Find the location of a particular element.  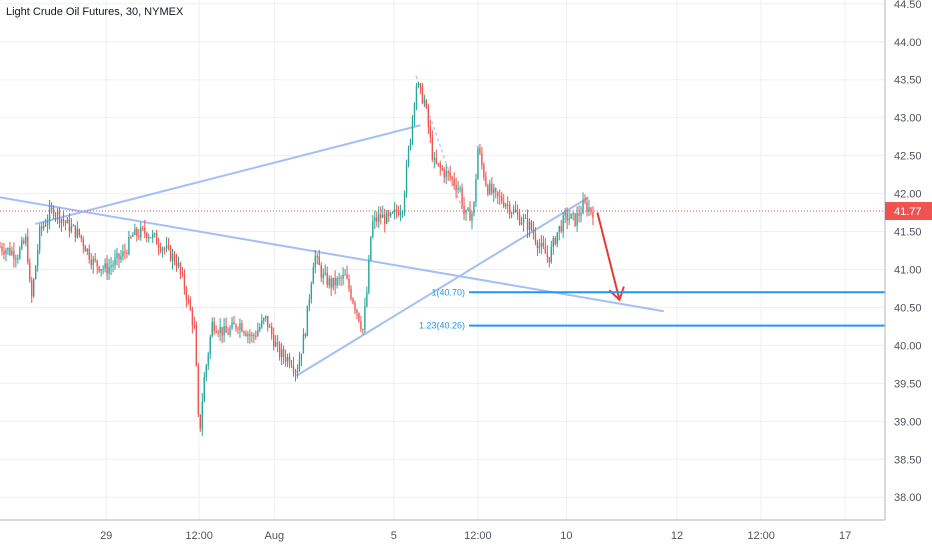

time-axis-tick: Aug is located at coordinates (275, 536).